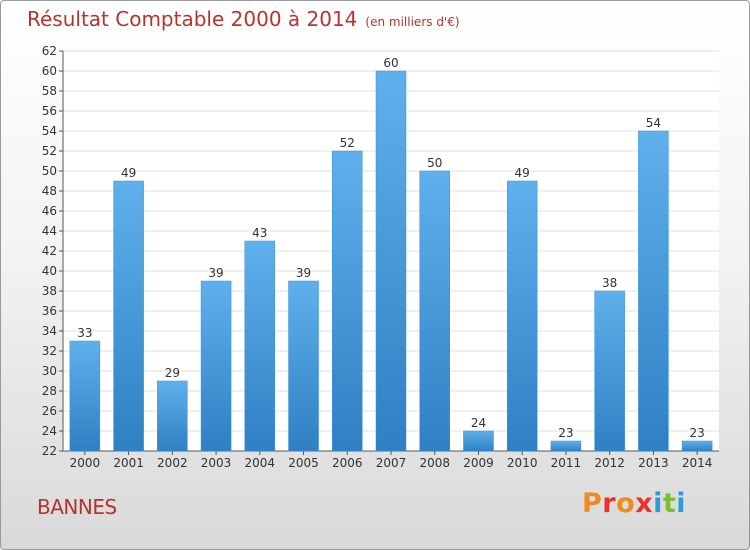 The image size is (750, 550). I want to click on proxiti-logo: Proxiti, so click(634, 503).